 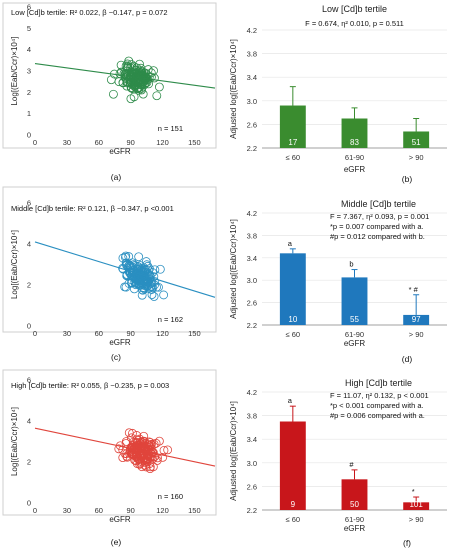 I want to click on bar-title: Low [Cd]b tertile, so click(x=354, y=9).